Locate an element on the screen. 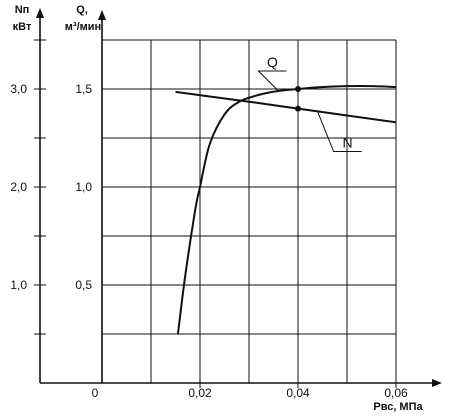 The height and width of the screenshot is (417, 450). flow-axis-title-line1: Q, is located at coordinates (82, 10).